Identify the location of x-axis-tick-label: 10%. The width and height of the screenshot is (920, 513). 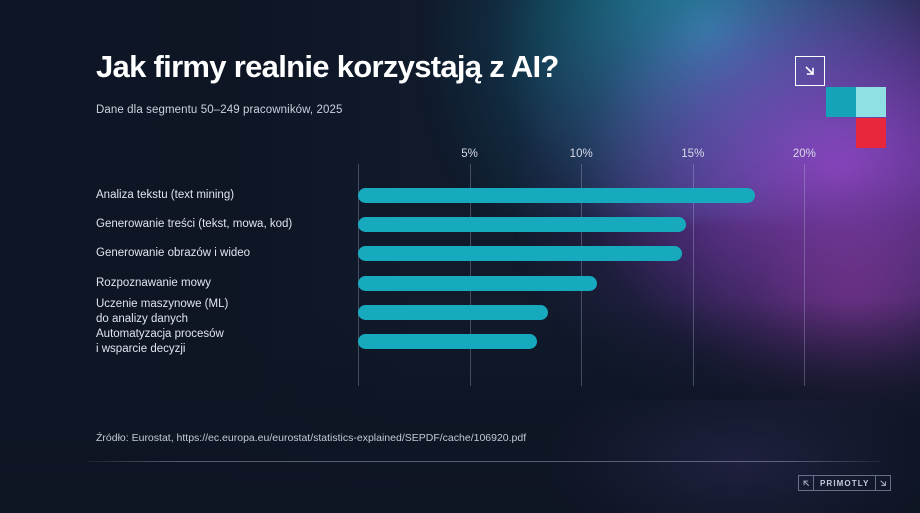
(581, 154).